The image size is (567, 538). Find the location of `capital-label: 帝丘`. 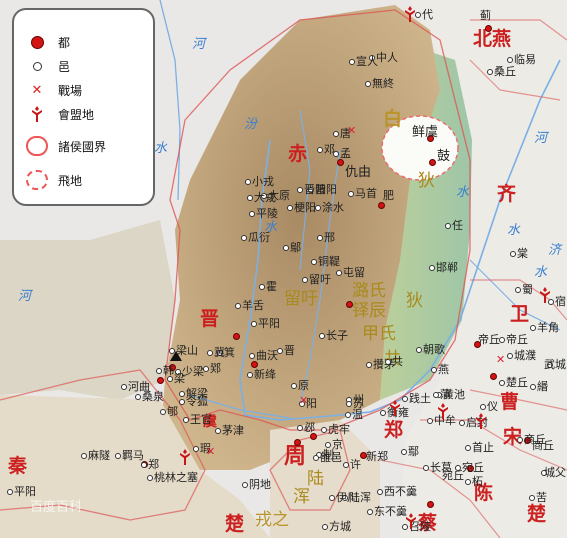

capital-label: 帝丘 is located at coordinates (489, 339).